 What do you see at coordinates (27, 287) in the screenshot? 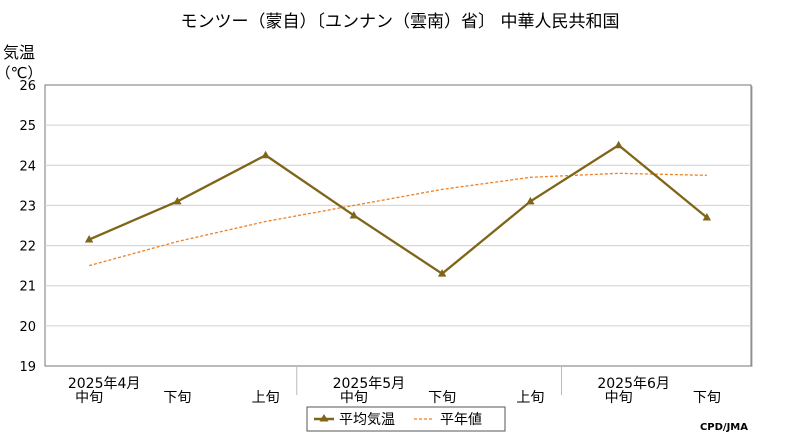
I see `y-tick-label: 21` at bounding box center [27, 287].